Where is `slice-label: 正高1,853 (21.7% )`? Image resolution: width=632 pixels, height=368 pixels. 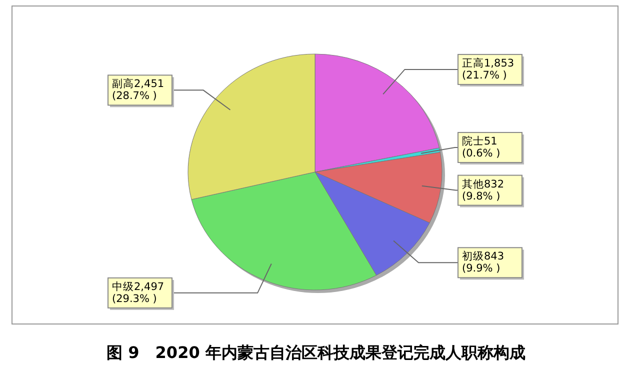 slice-label: 正高1,853 (21.7% ) is located at coordinates (488, 69).